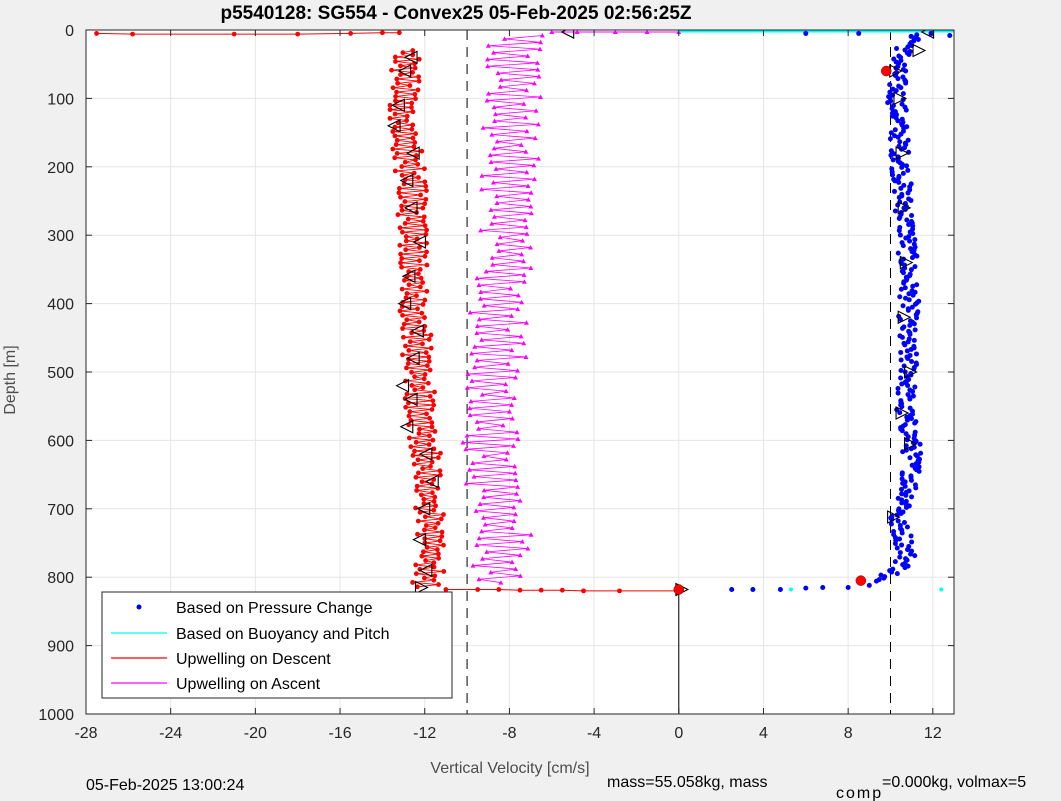 This screenshot has width=1061, height=801. I want to click on y-tick-label: 100, so click(60, 99).